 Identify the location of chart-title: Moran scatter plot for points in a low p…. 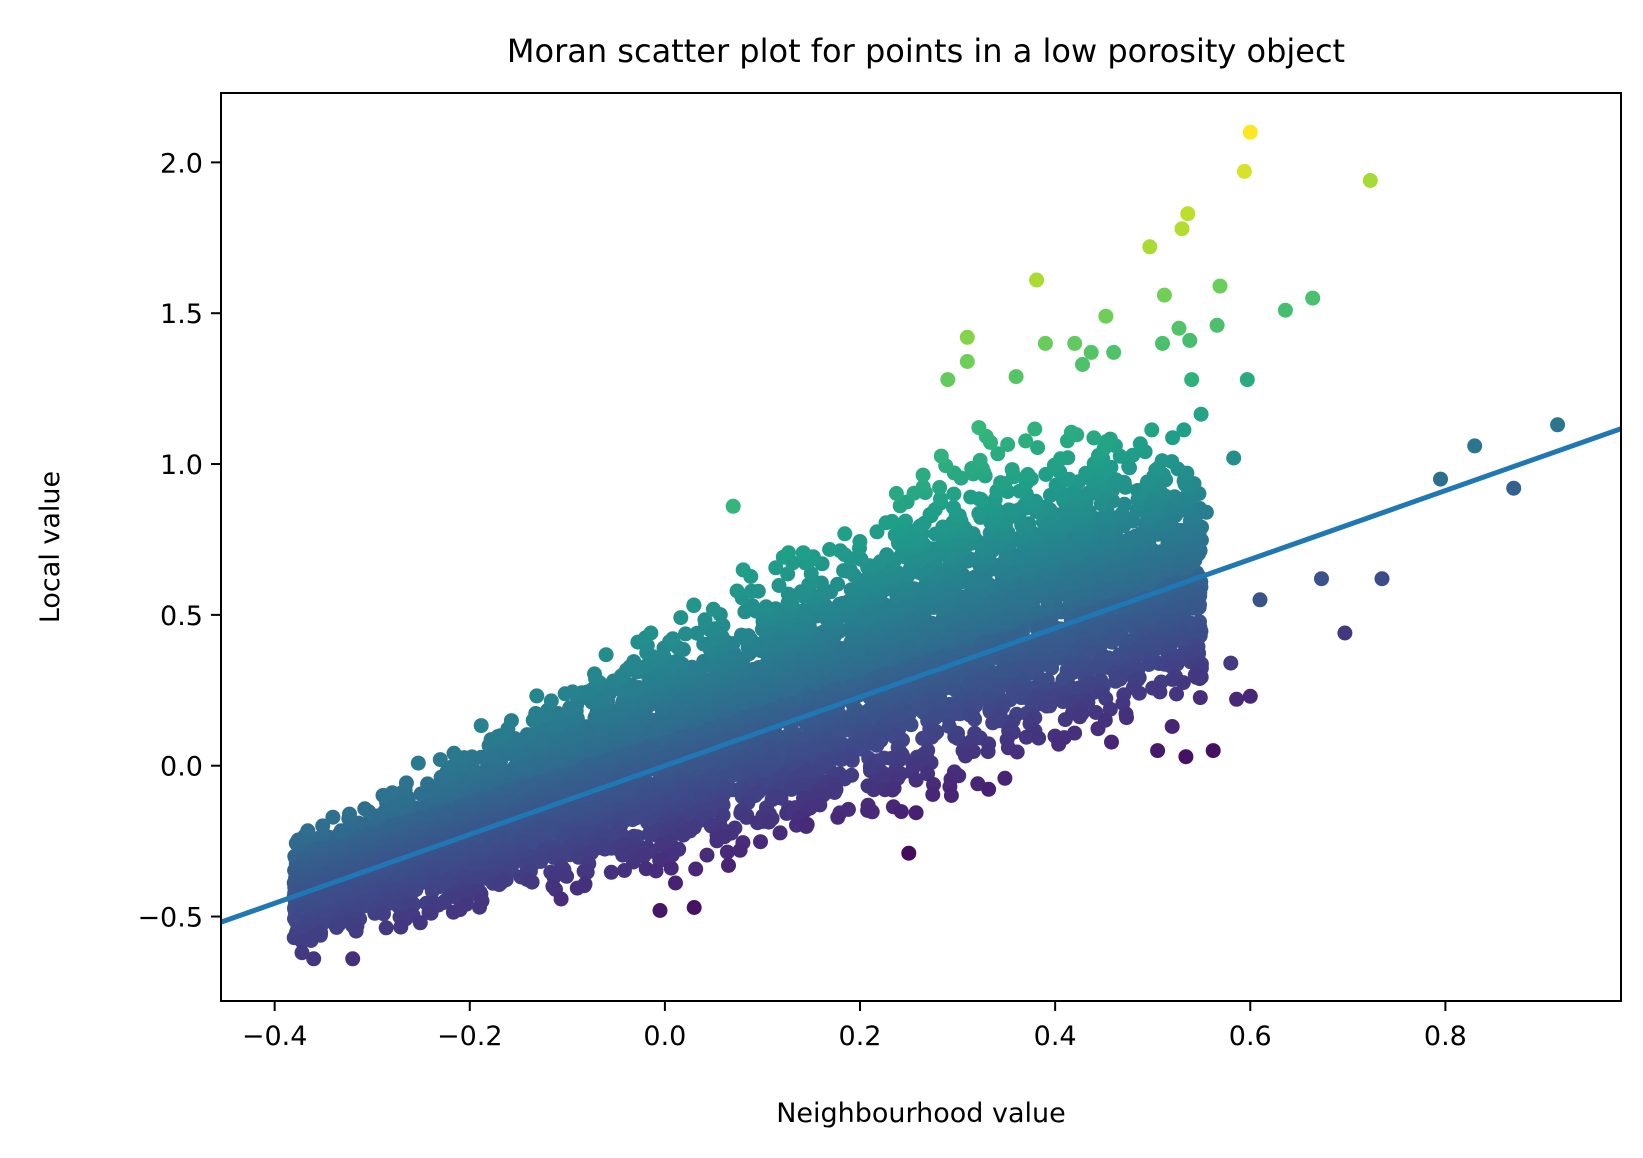
(926, 51).